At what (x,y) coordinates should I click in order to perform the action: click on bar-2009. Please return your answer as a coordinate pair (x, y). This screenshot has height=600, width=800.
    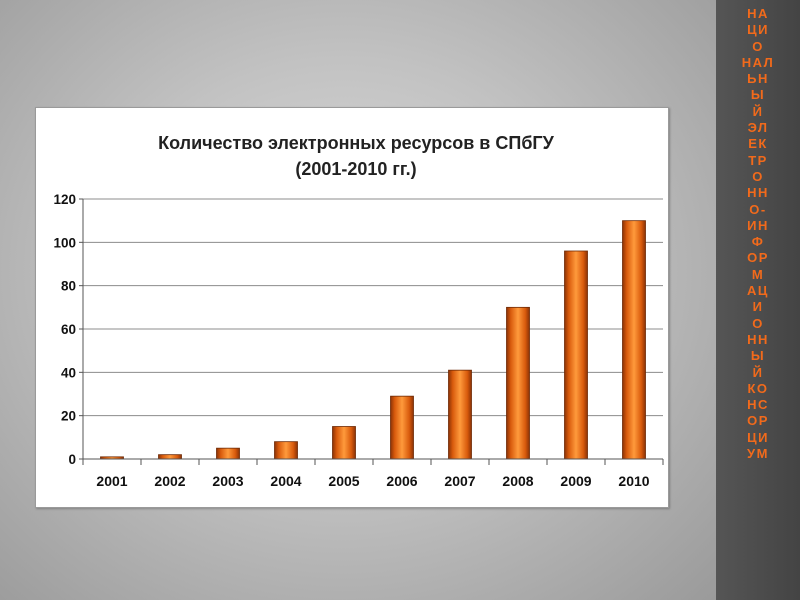
    Looking at the image, I should click on (576, 355).